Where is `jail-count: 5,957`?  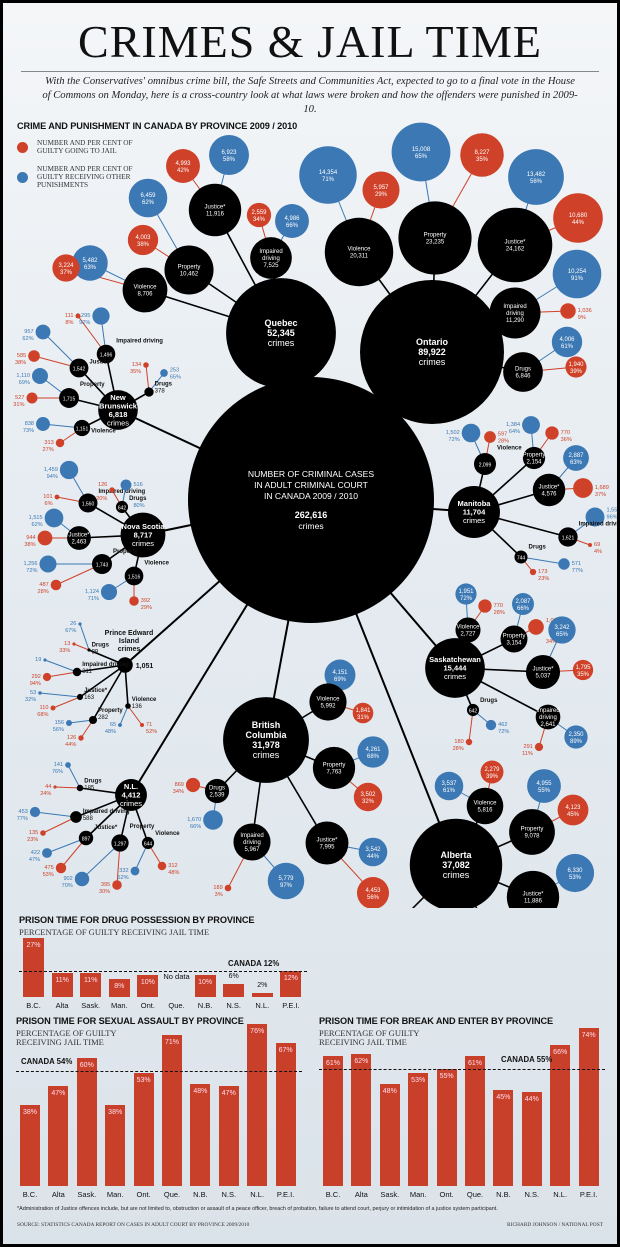
jail-count: 5,957 is located at coordinates (381, 188).